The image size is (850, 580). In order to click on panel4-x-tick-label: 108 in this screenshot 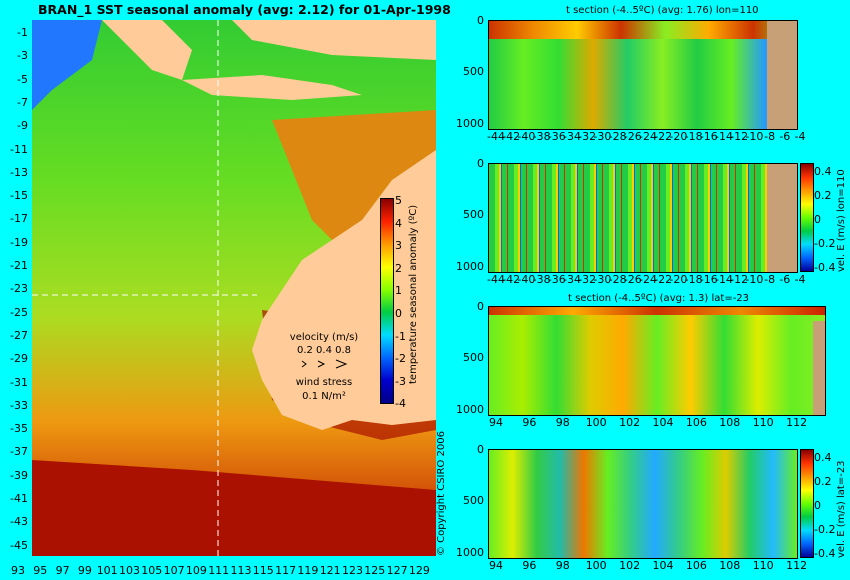, I will do `click(730, 565)`.